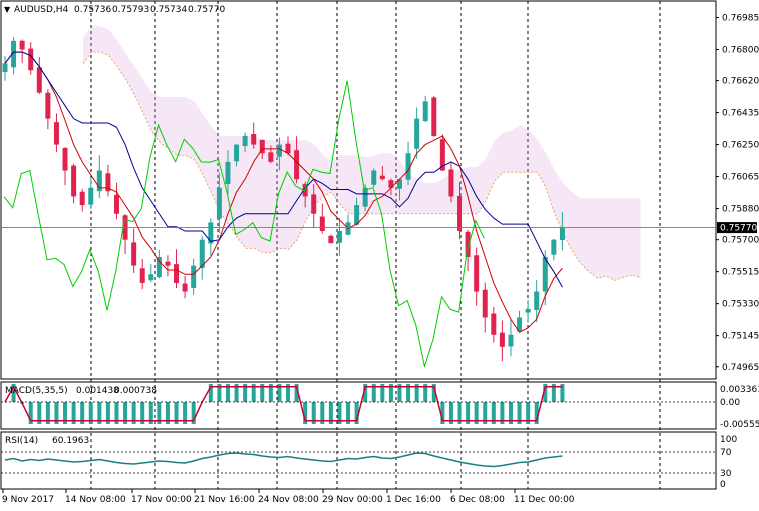 The height and width of the screenshot is (511, 759). I want to click on rsi-tick-70: 70, so click(726, 453).